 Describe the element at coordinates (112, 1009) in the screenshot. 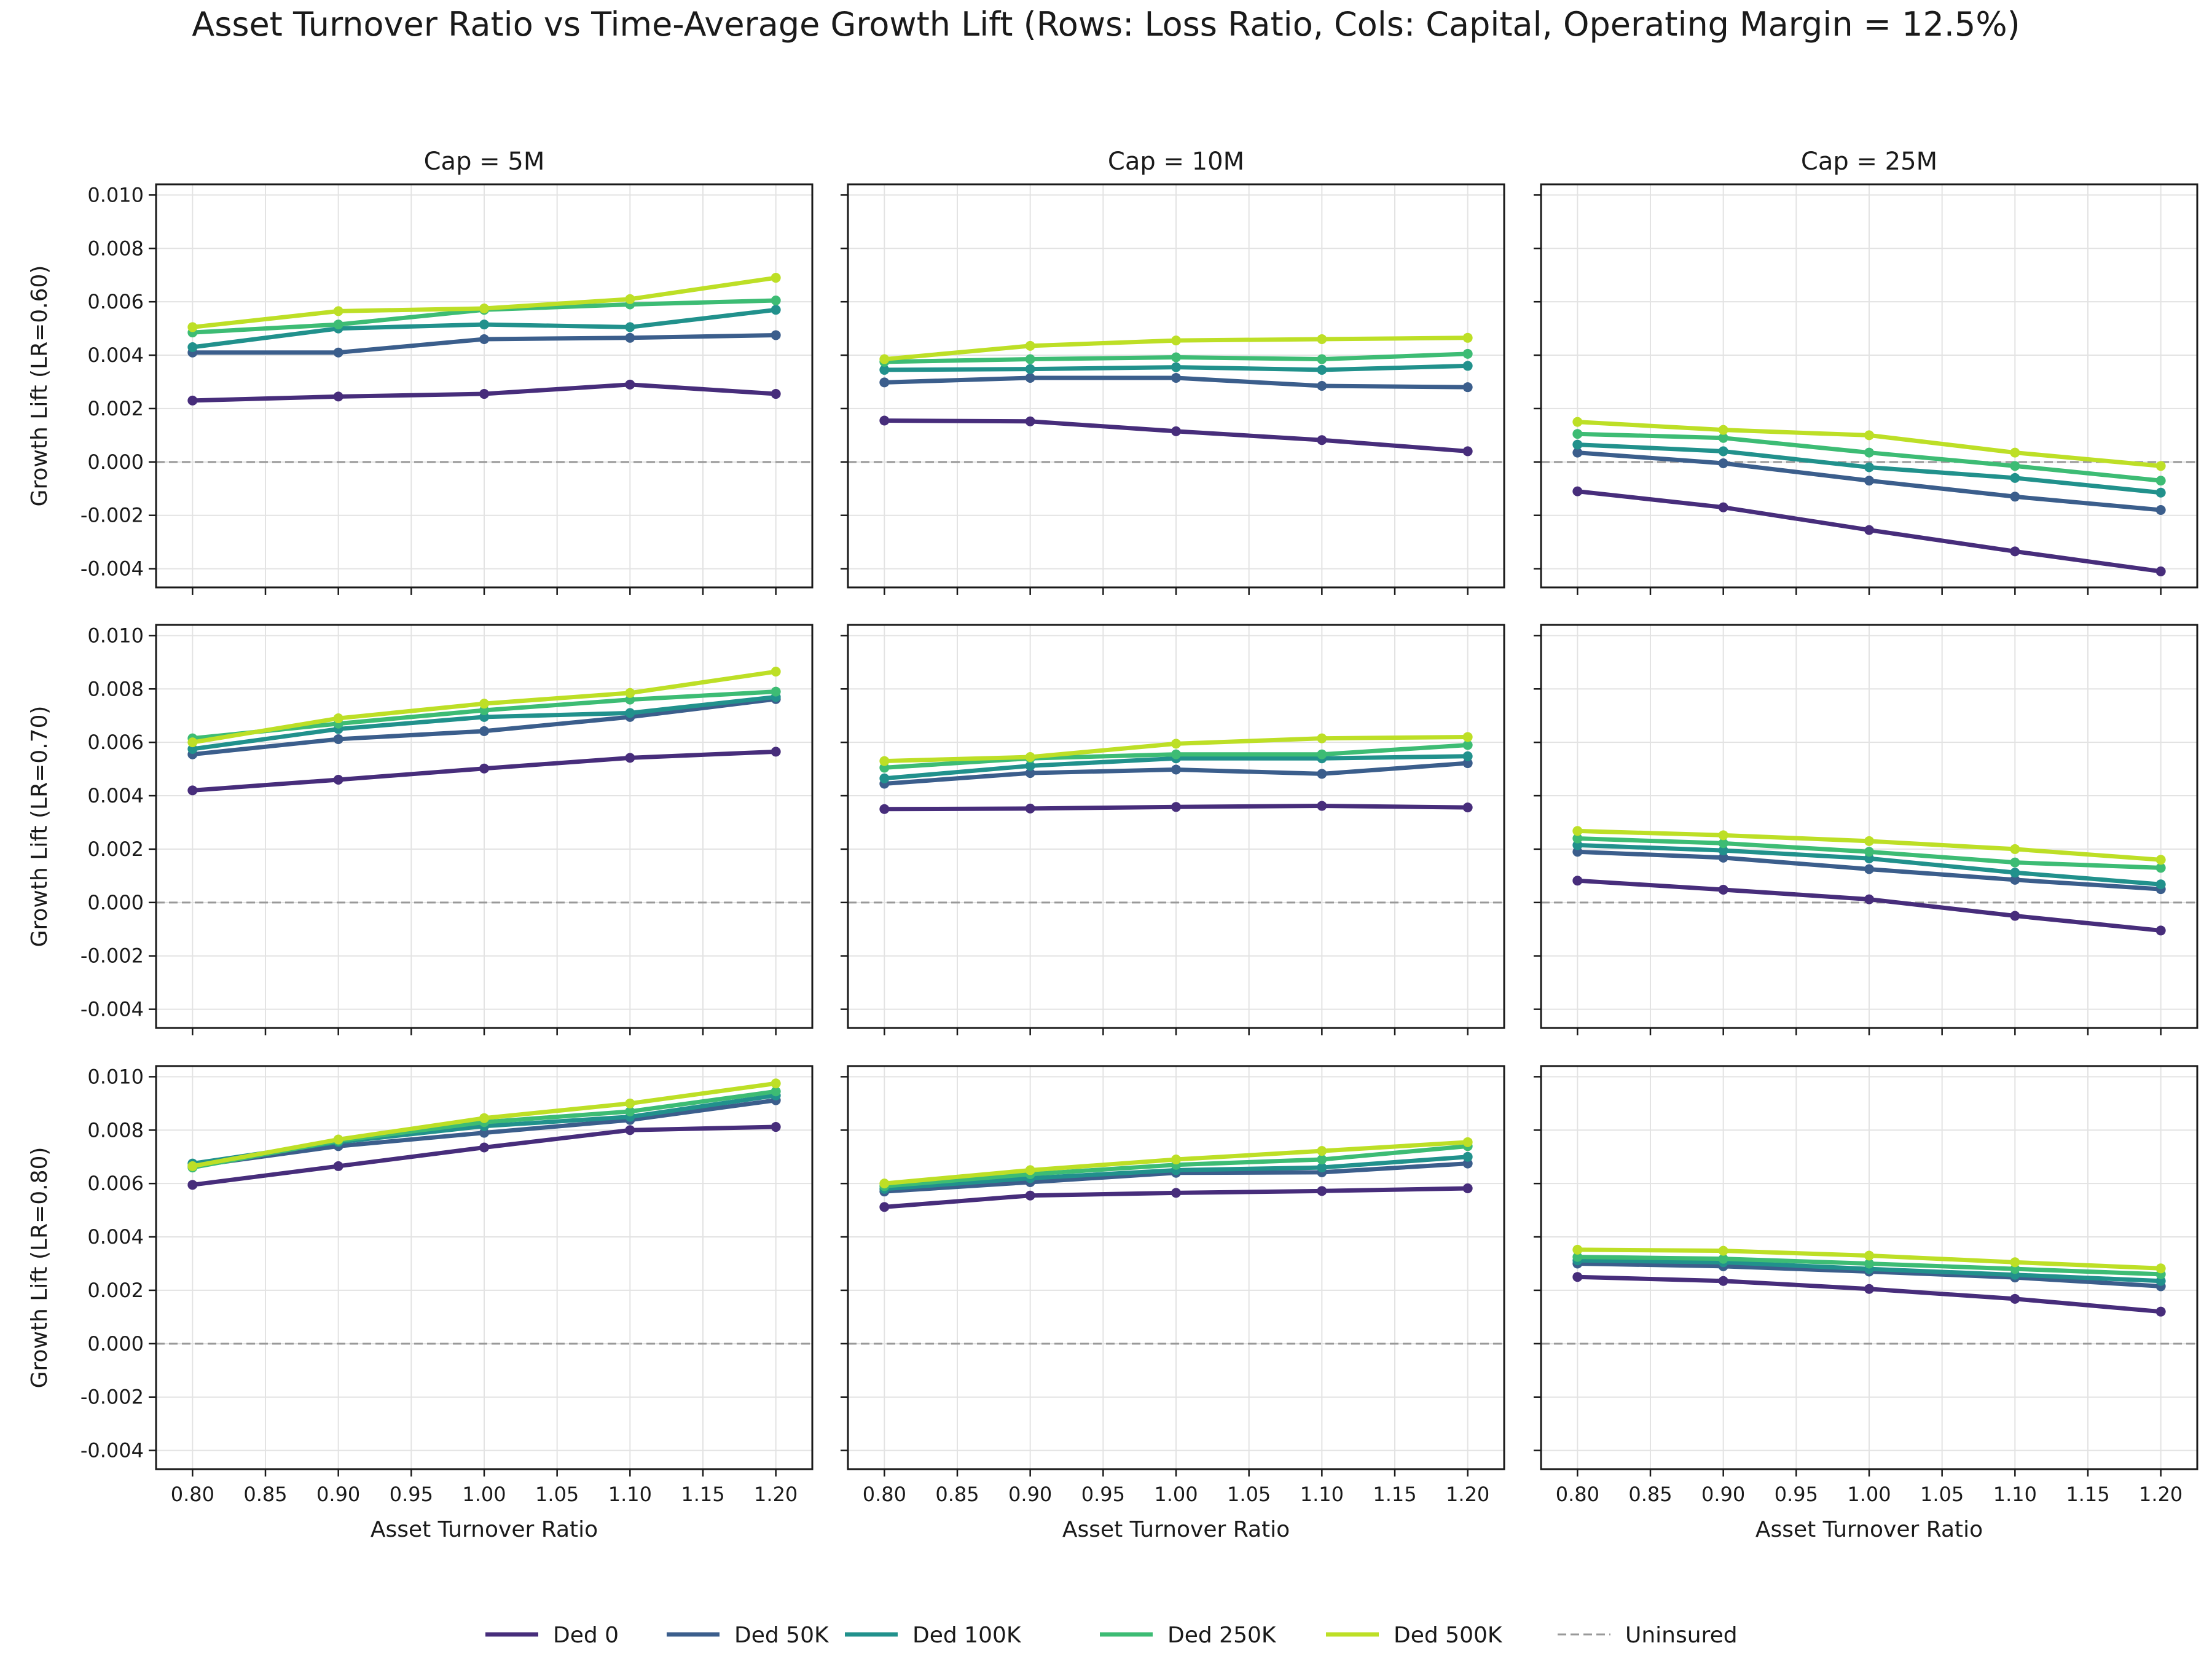

I see `y-tick-label: -0.004` at that location.